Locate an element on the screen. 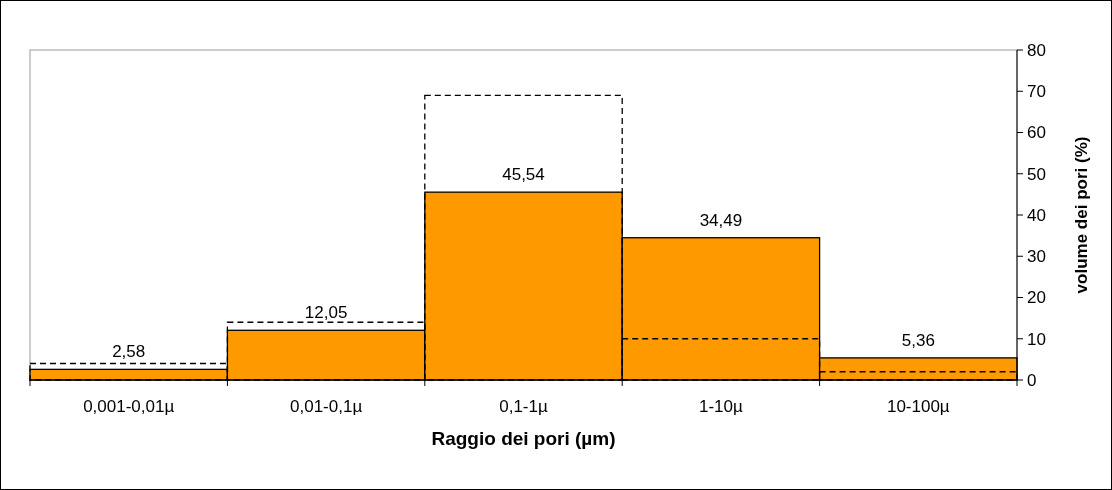 The image size is (1112, 490). y2-axis-title: volume dei pori (%) is located at coordinates (1081, 215).